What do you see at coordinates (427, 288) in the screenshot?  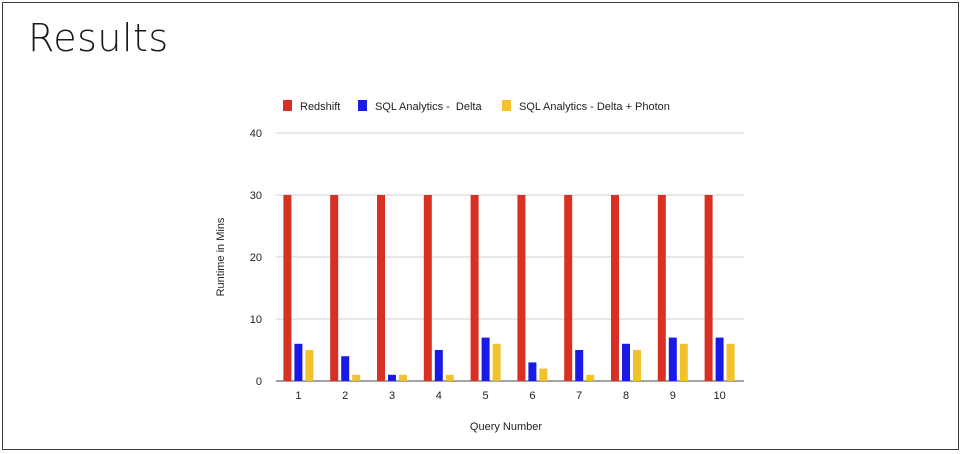 I see `bar-redshift-q4` at bounding box center [427, 288].